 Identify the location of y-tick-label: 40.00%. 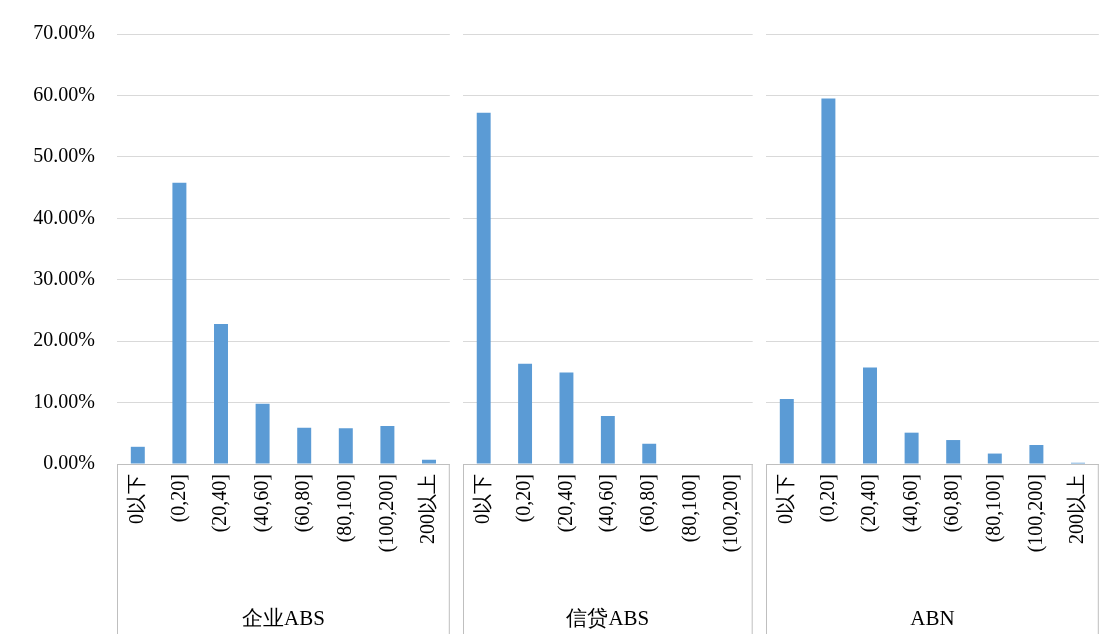
(64, 216).